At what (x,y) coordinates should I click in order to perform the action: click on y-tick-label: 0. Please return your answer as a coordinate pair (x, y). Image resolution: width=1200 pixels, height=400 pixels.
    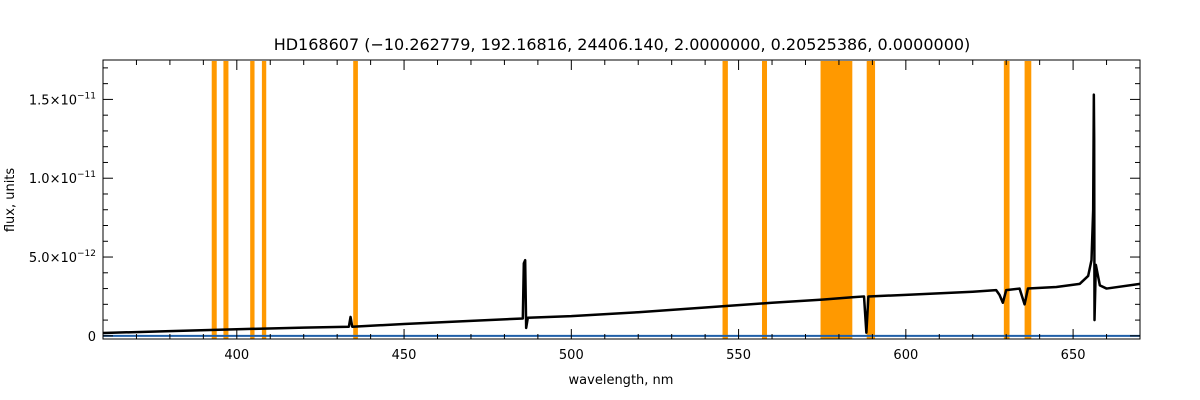
    Looking at the image, I should click on (92, 337).